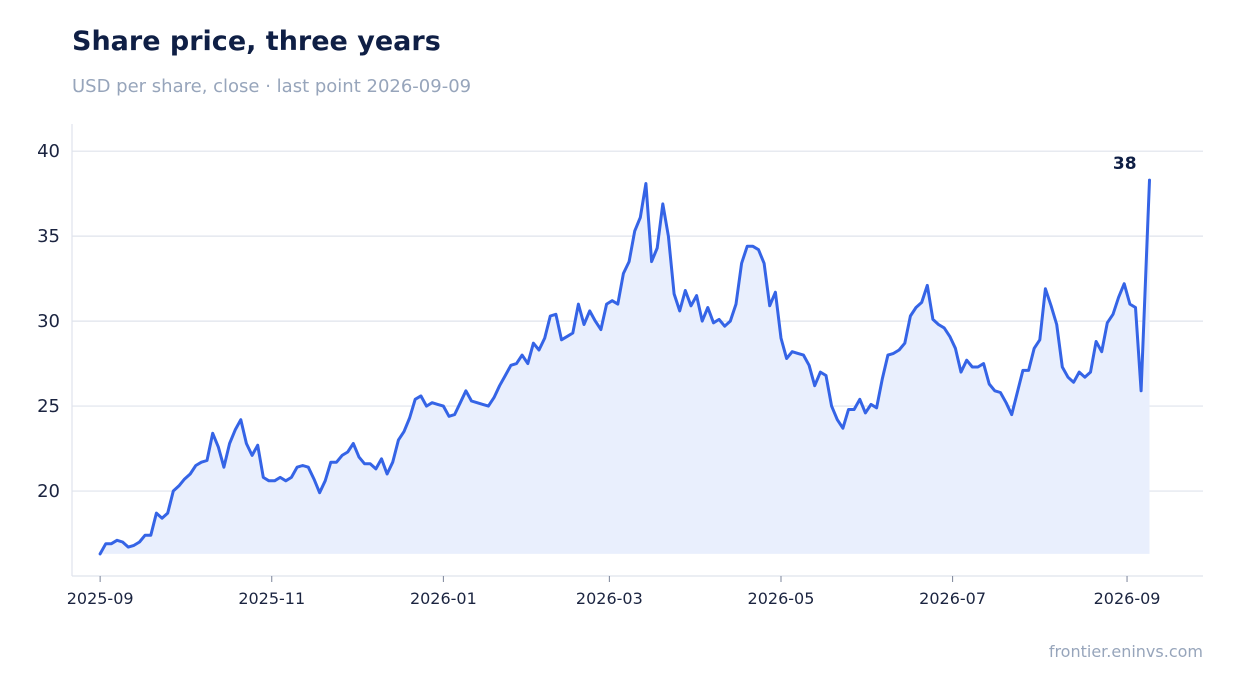 The height and width of the screenshot is (693, 1234). Describe the element at coordinates (48, 406) in the screenshot. I see `y-tick-label: 25` at that location.